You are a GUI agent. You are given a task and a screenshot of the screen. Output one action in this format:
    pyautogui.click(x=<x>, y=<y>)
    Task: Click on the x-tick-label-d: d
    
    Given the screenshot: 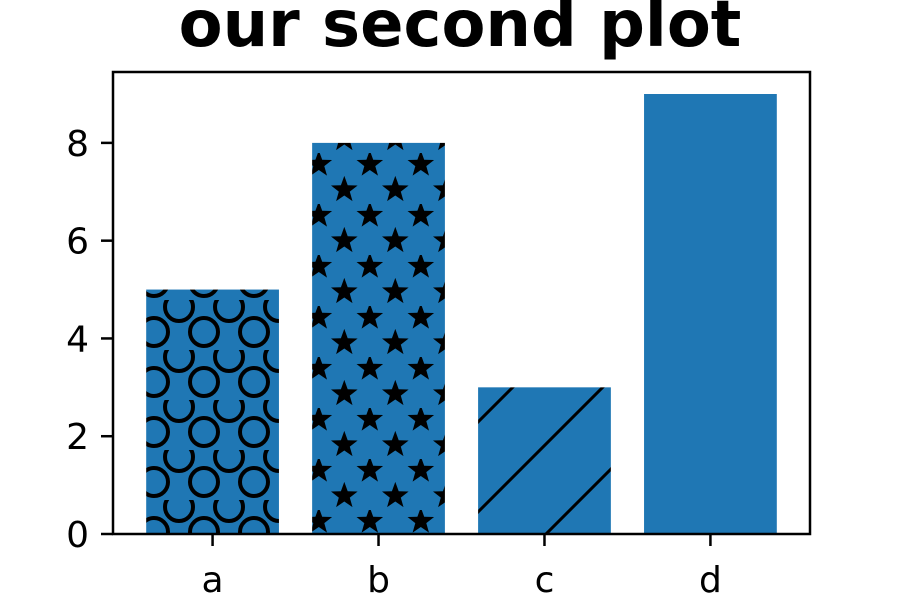 What is the action you would take?
    pyautogui.click(x=710, y=580)
    